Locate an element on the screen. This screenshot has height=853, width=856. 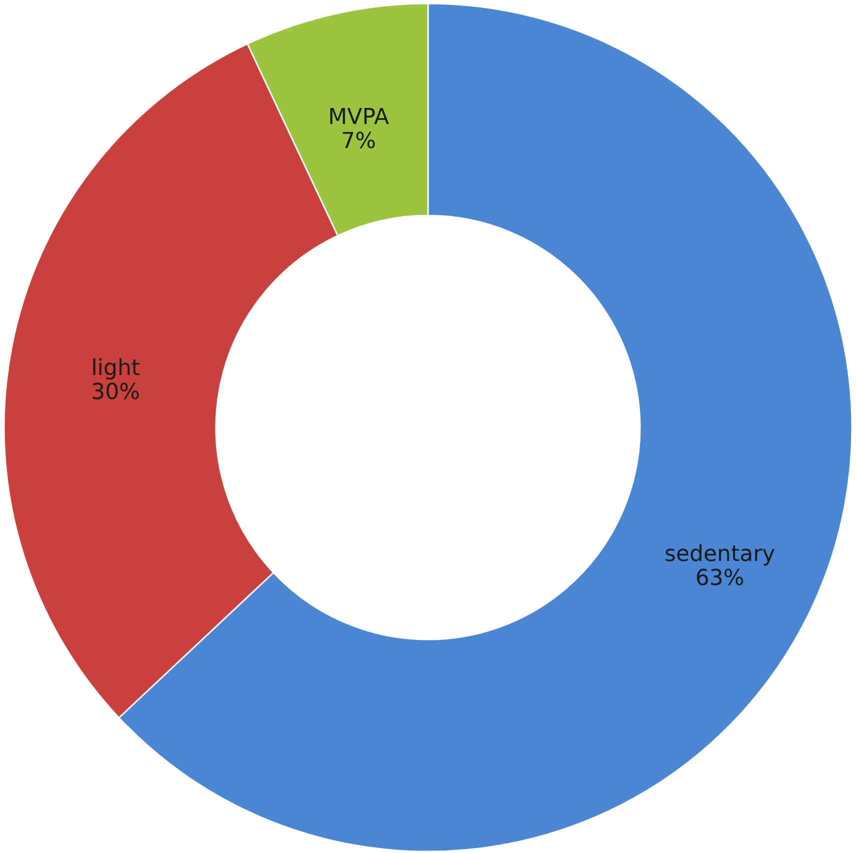
slice-label: sedentary is located at coordinates (720, 554).